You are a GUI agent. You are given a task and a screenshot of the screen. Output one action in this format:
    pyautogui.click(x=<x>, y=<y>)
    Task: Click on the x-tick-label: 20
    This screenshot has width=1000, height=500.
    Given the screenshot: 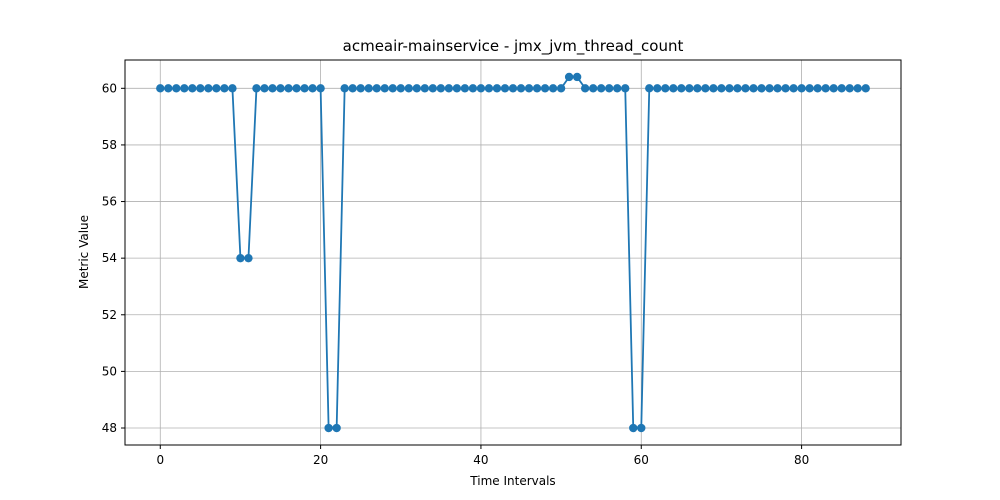 What is the action you would take?
    pyautogui.click(x=320, y=460)
    